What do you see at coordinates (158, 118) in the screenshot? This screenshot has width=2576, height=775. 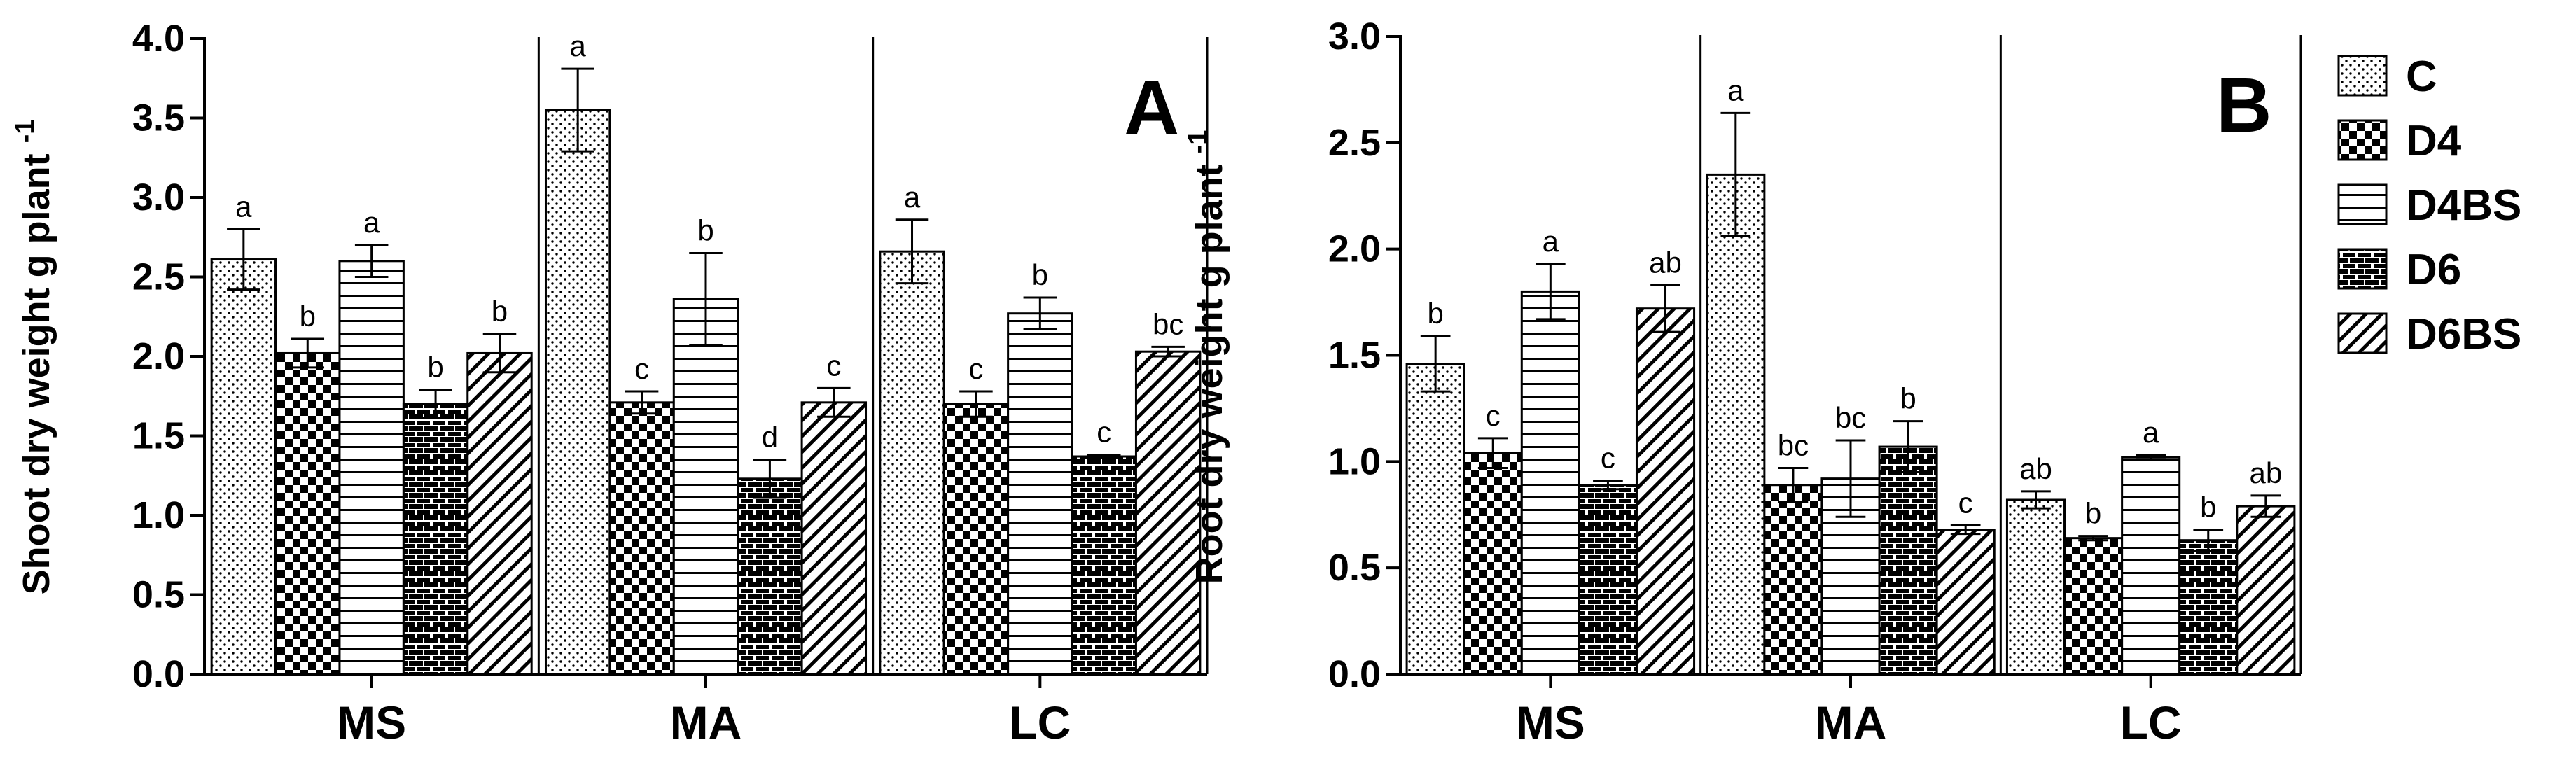 I see `y-tick-label: 3.5` at bounding box center [158, 118].